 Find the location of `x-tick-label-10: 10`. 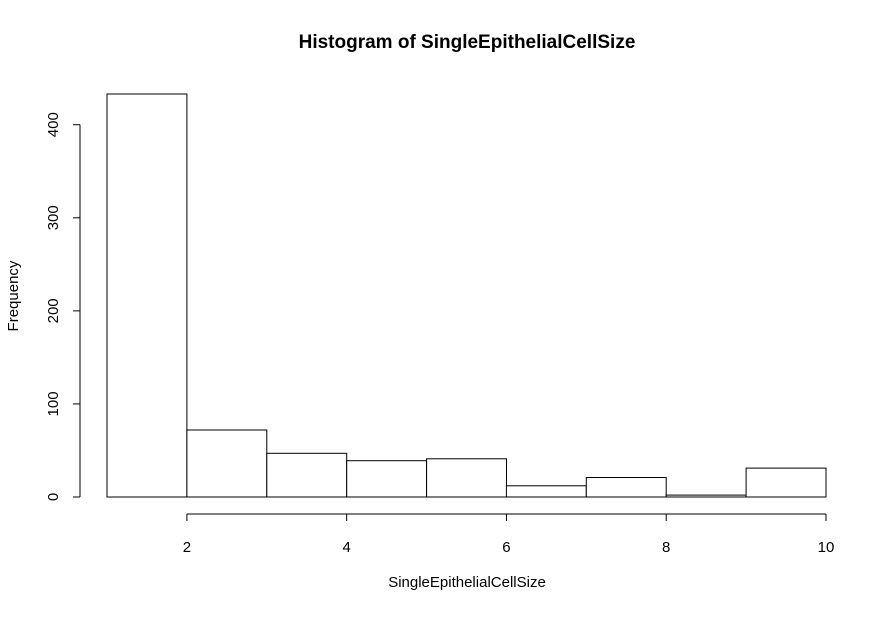

x-tick-label-10: 10 is located at coordinates (826, 547).